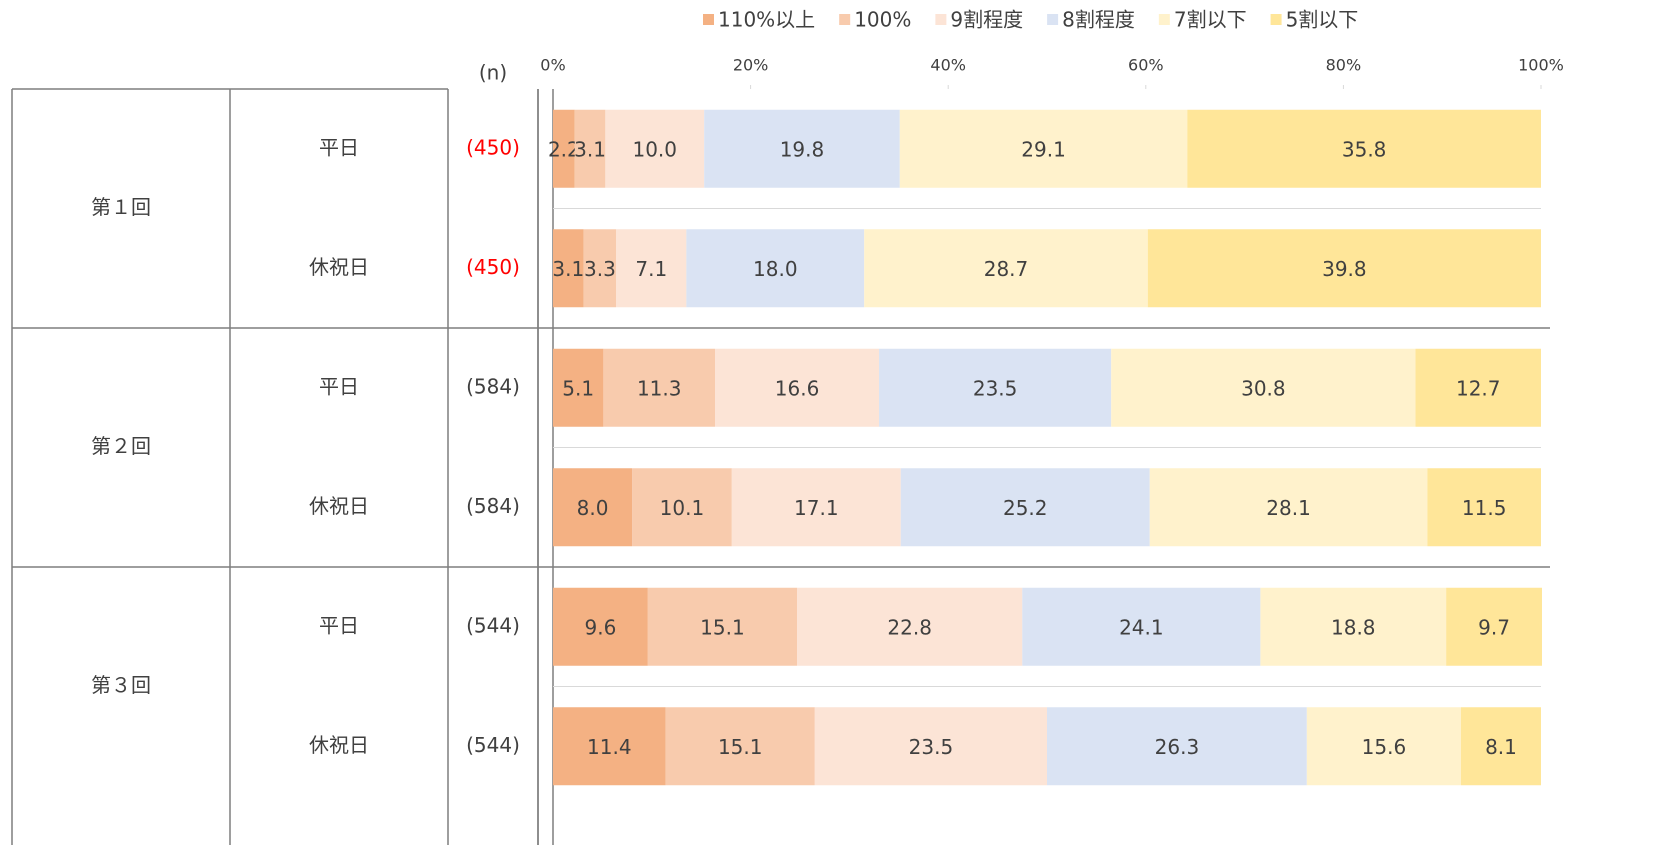  What do you see at coordinates (1364, 149) in the screenshot?
I see `value-label: 35.8` at bounding box center [1364, 149].